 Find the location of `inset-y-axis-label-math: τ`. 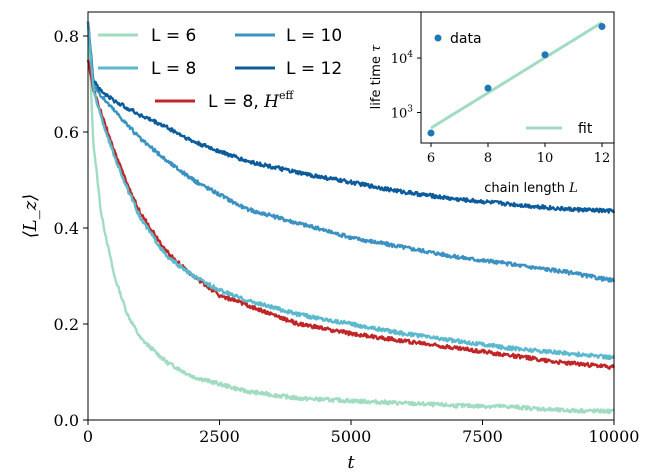

inset-y-axis-label-math: τ is located at coordinates (376, 48).